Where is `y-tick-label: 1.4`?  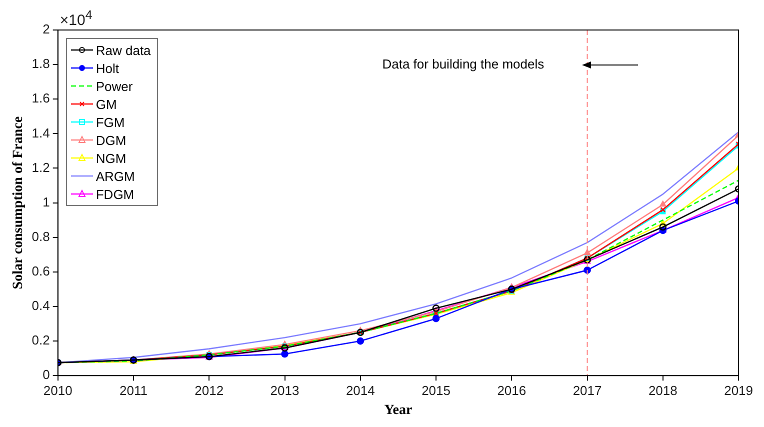 y-tick-label: 1.4 is located at coordinates (41, 132).